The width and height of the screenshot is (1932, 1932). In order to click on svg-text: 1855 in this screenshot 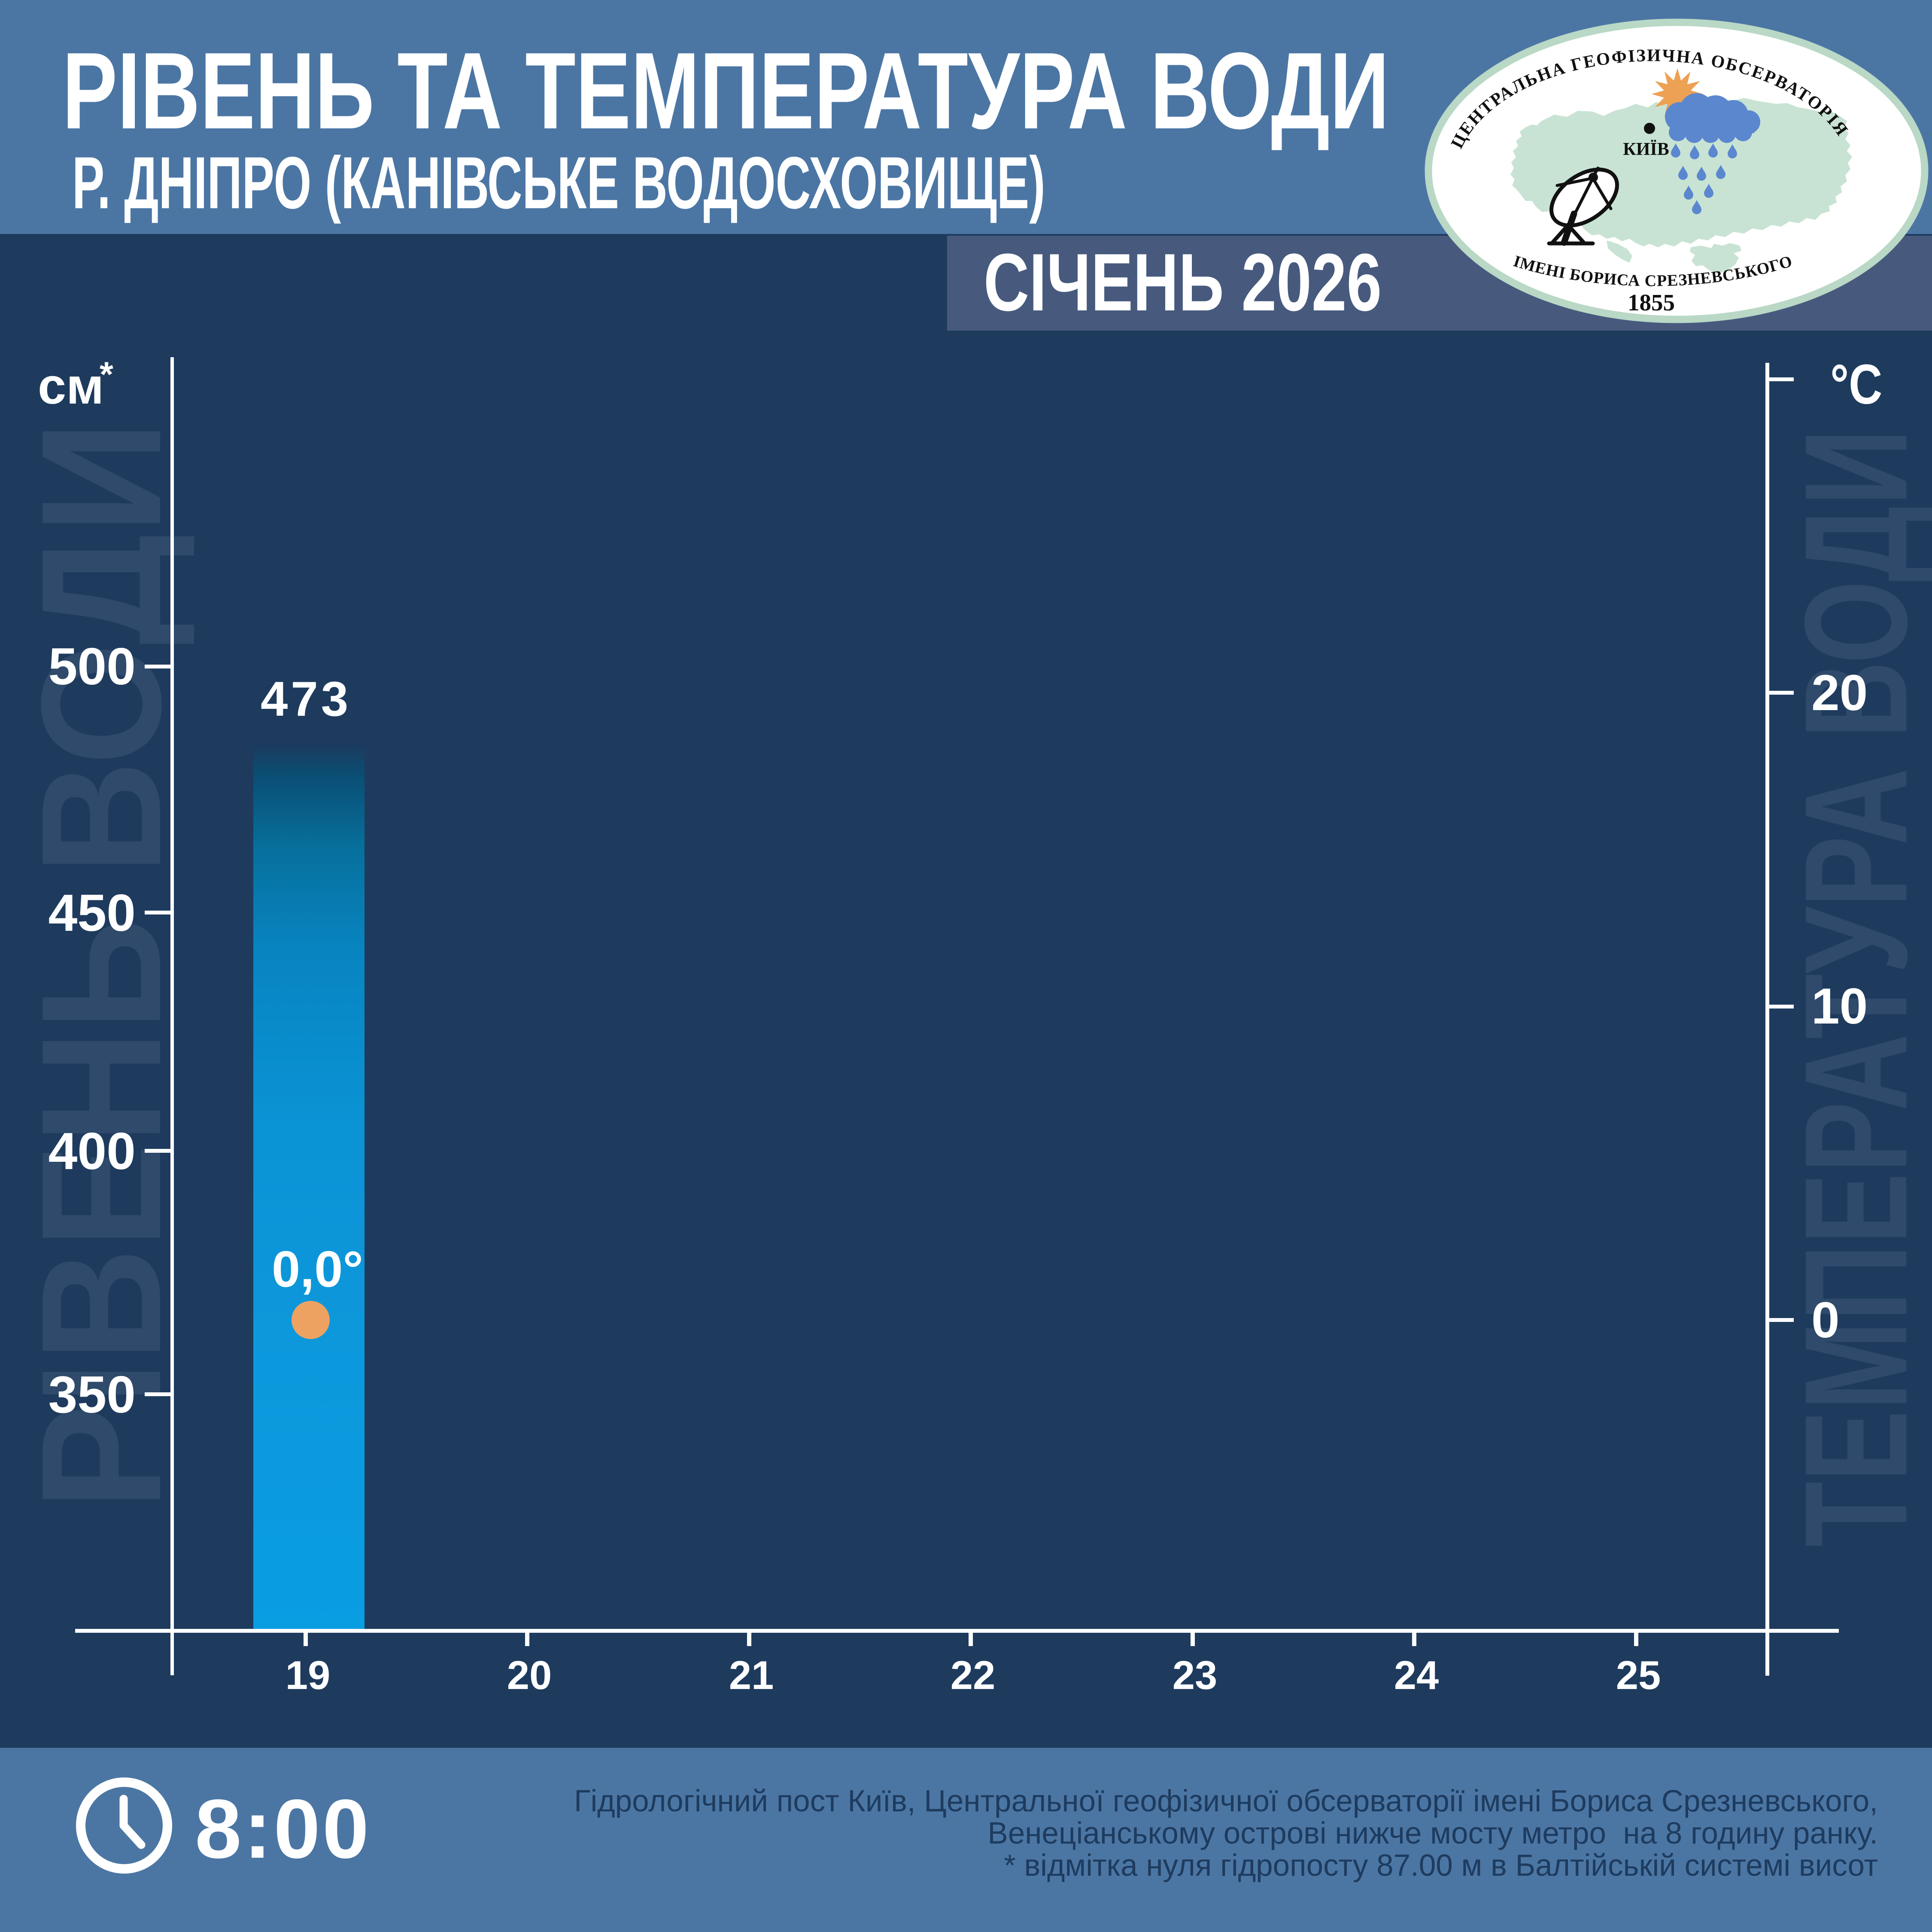, I will do `click(1652, 302)`.